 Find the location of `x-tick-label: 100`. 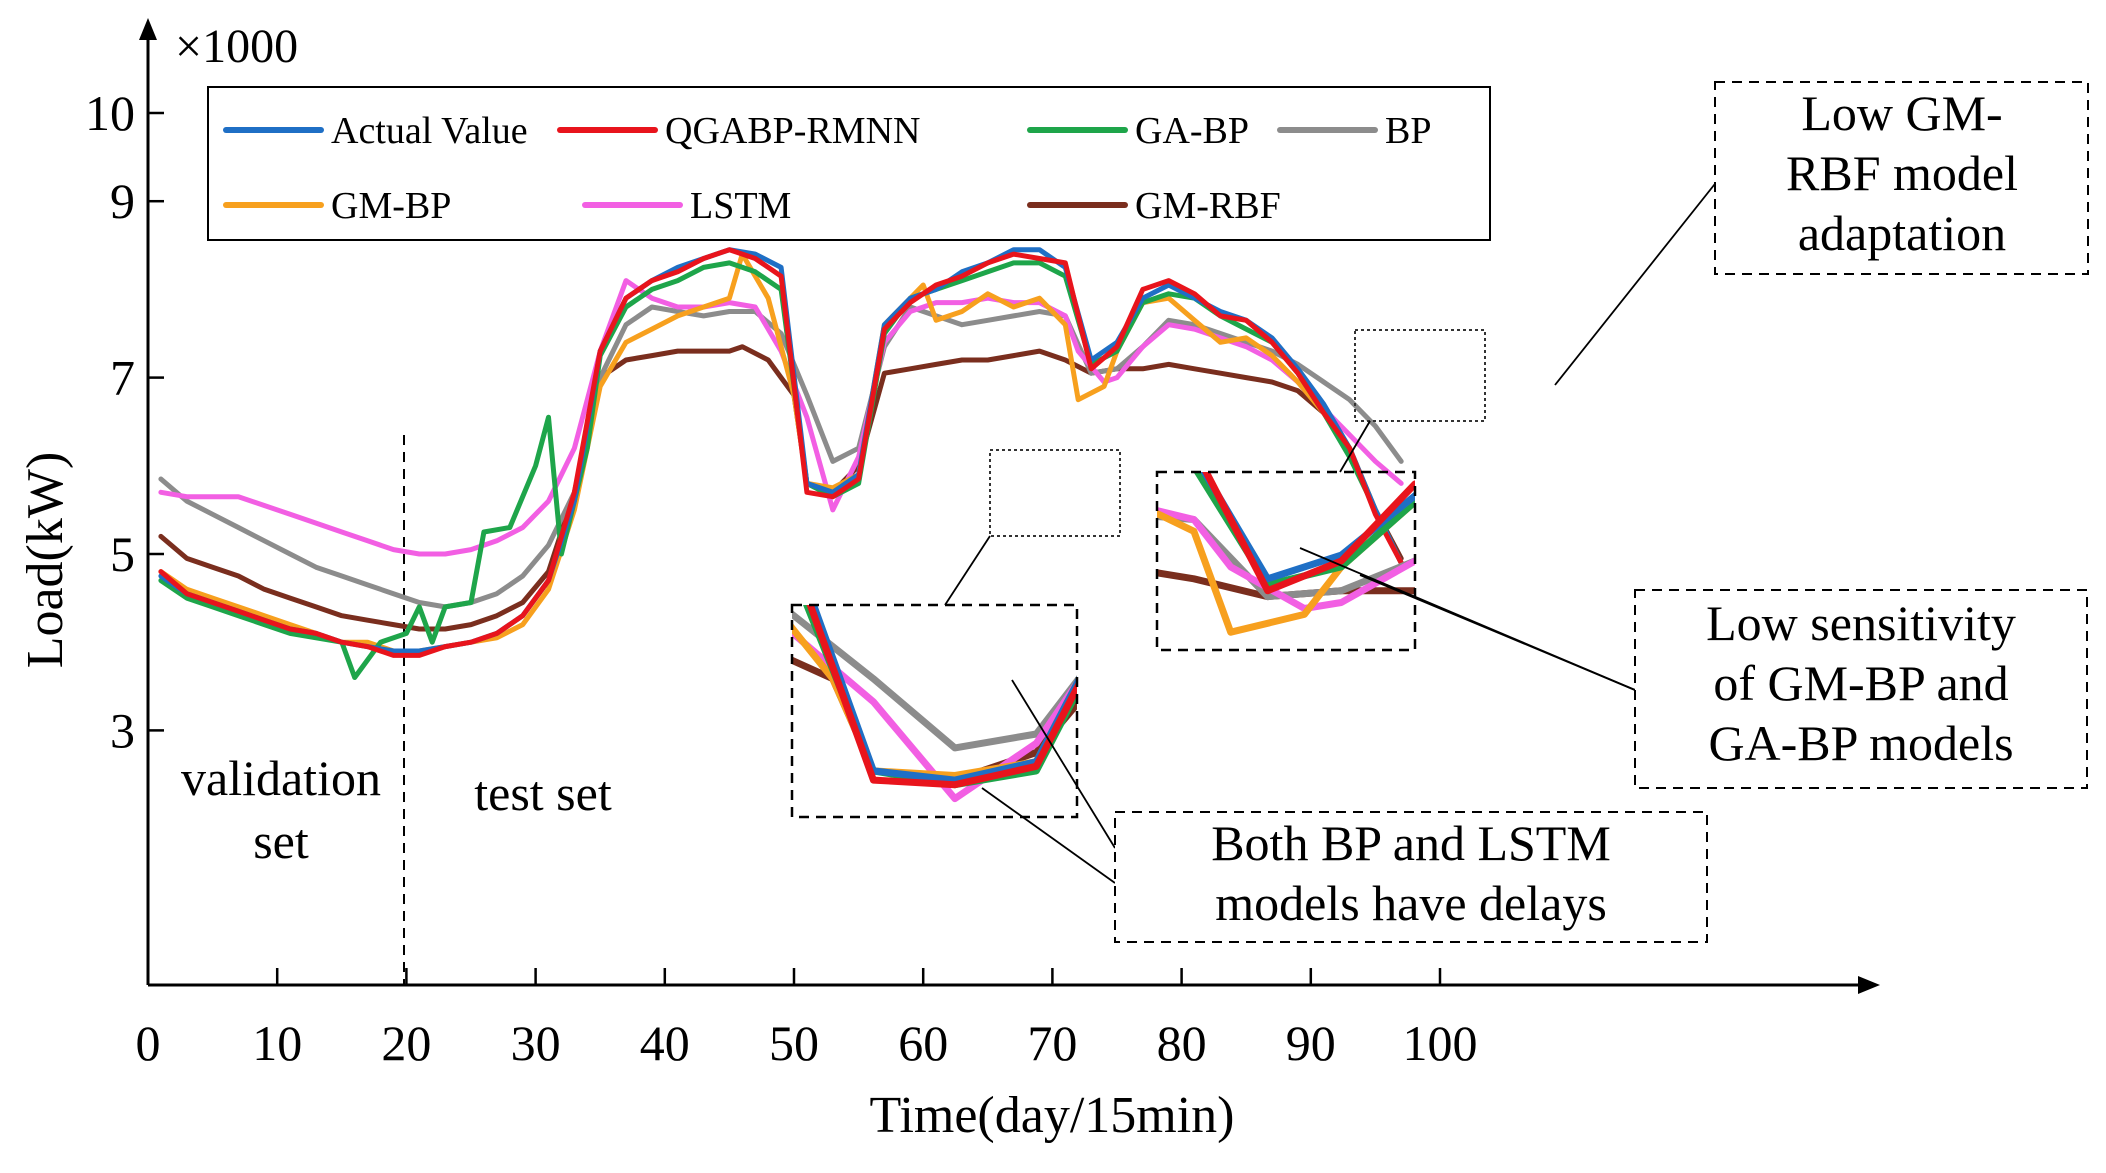

x-tick-label: 100 is located at coordinates (1440, 1043).